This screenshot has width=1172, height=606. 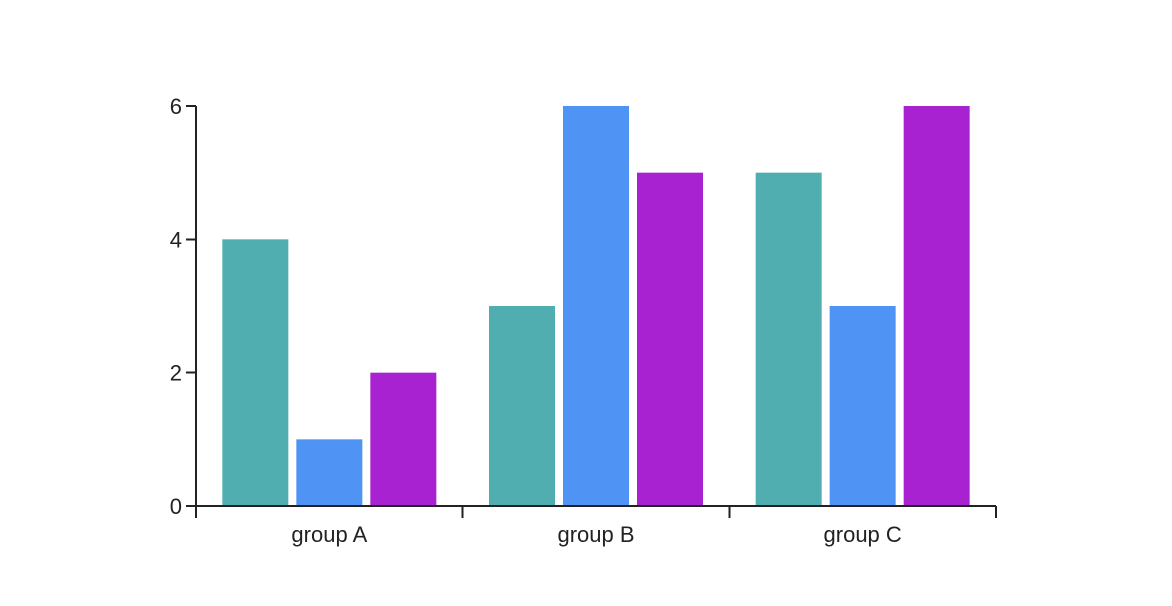 What do you see at coordinates (176, 106) in the screenshot?
I see `y-tick-label: 6` at bounding box center [176, 106].